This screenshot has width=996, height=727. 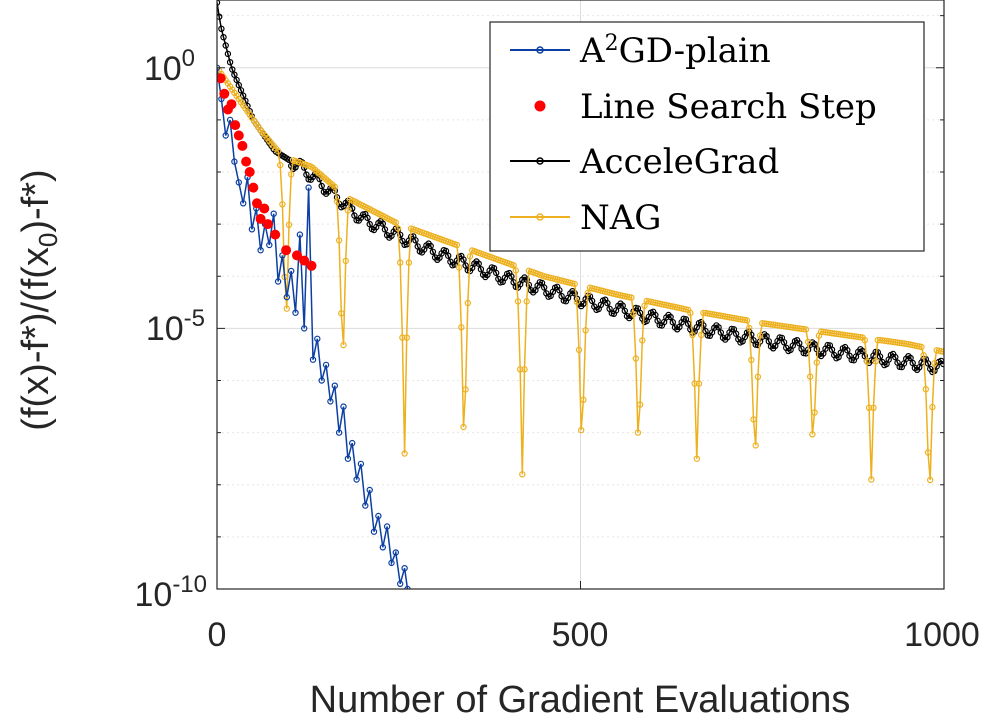 What do you see at coordinates (170, 592) in the screenshot?
I see `y-tick-label-minus10: 10-10` at bounding box center [170, 592].